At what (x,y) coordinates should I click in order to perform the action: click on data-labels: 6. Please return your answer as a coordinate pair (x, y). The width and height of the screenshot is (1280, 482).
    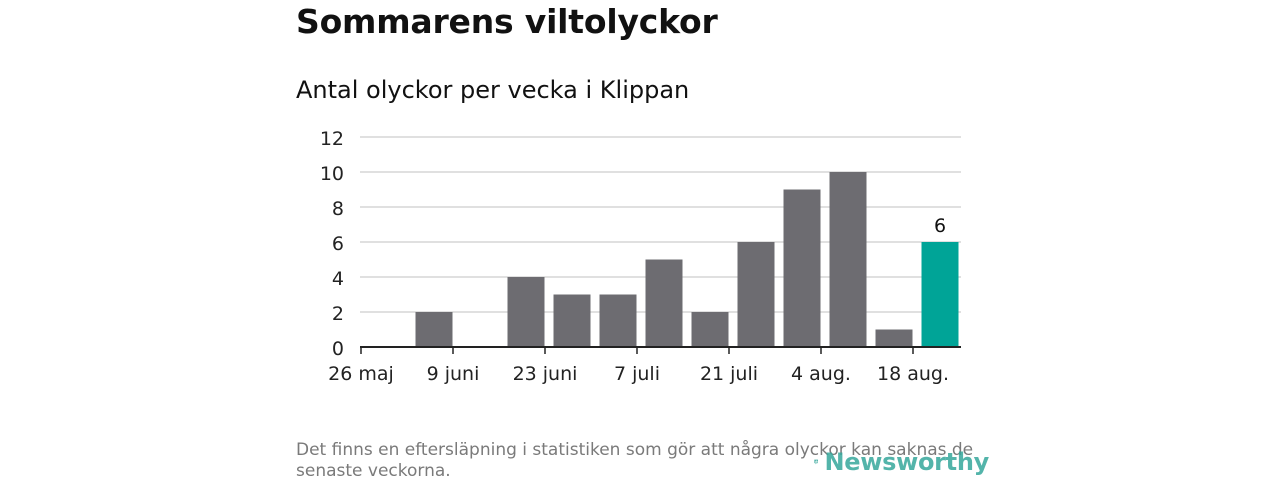
    Looking at the image, I should click on (940, 226).